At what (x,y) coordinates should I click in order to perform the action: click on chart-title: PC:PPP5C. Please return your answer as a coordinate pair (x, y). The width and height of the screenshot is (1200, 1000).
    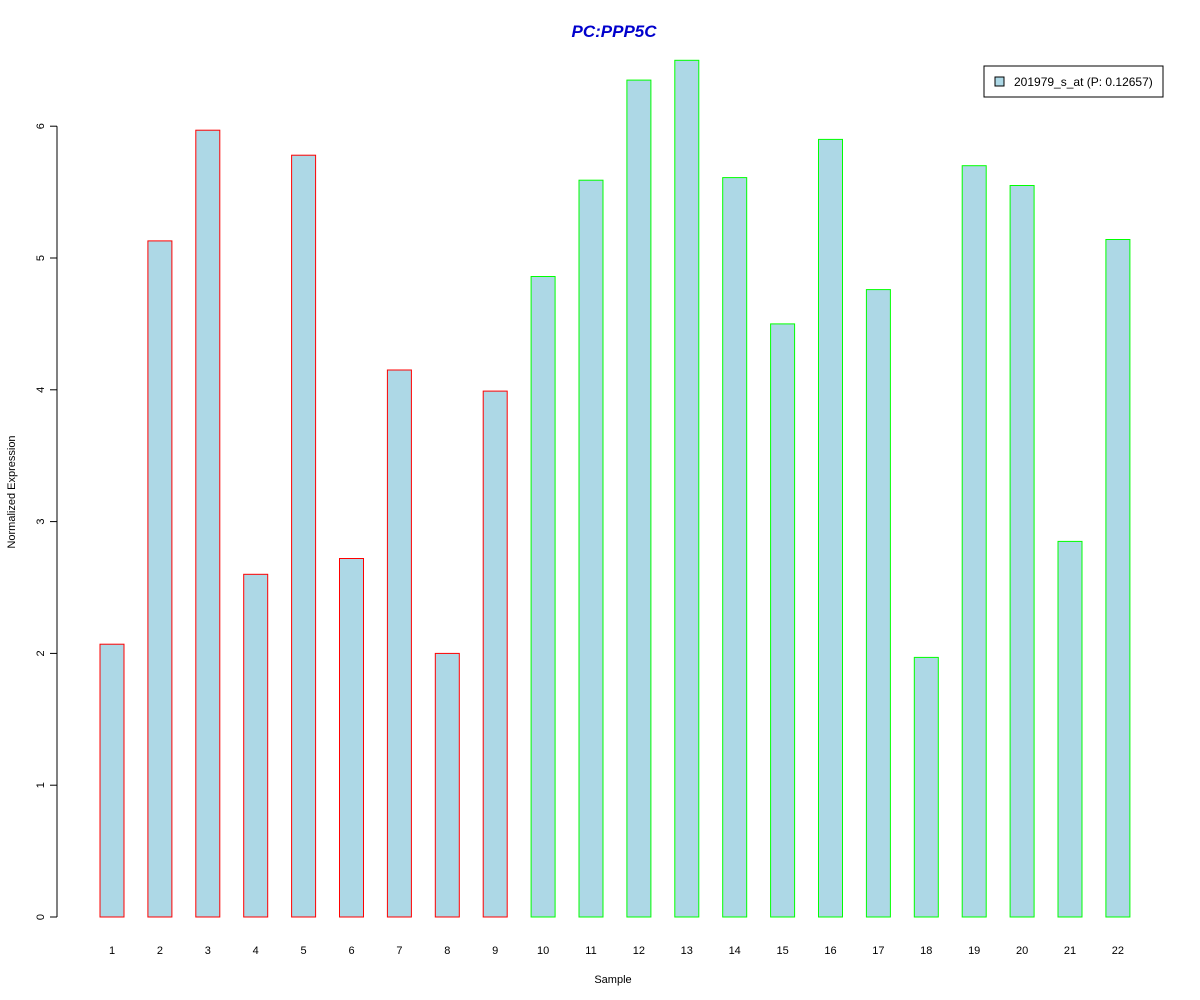
    Looking at the image, I should click on (614, 31).